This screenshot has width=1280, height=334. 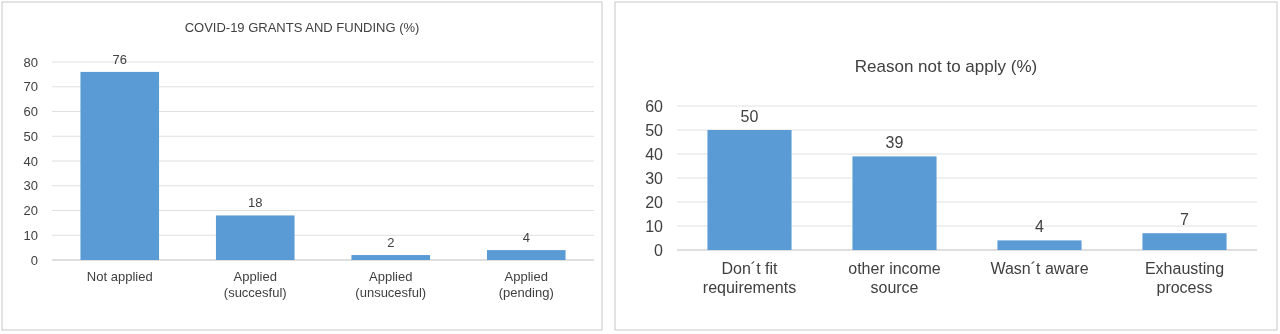 I want to click on x-tick-label: Applied (succesful), so click(x=255, y=284).